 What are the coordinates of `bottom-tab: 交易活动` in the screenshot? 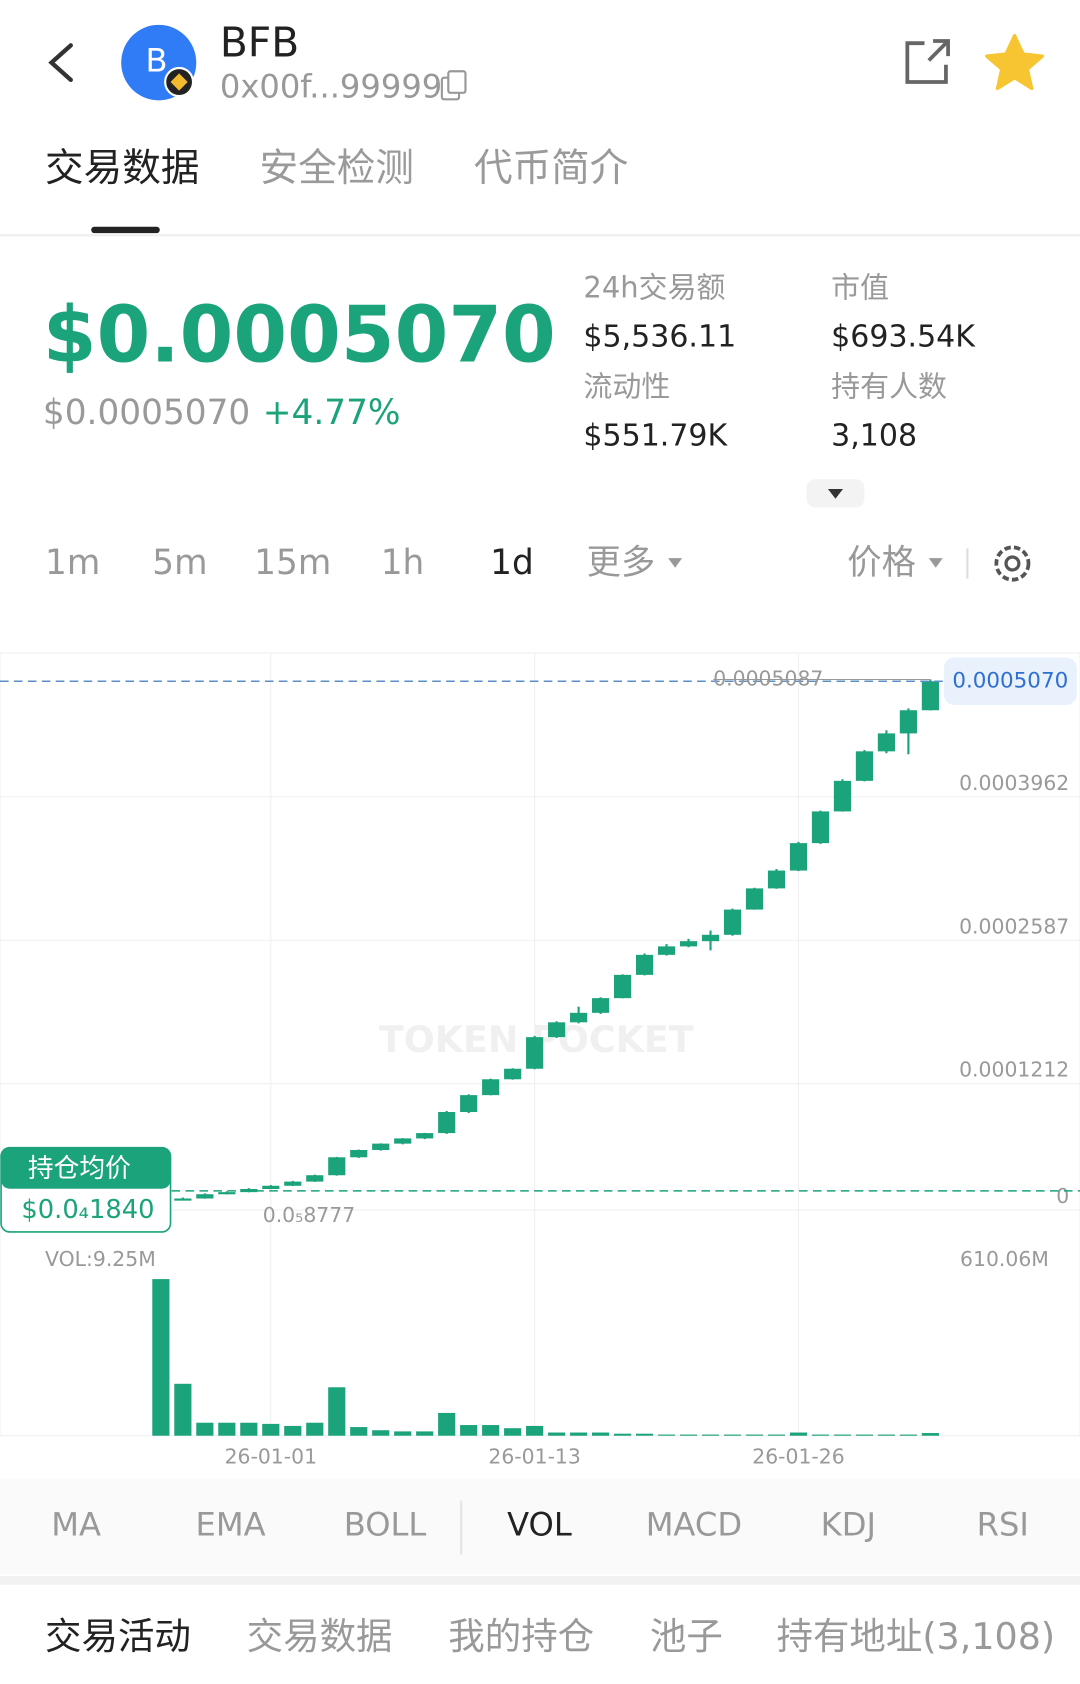 It's located at (118, 1636).